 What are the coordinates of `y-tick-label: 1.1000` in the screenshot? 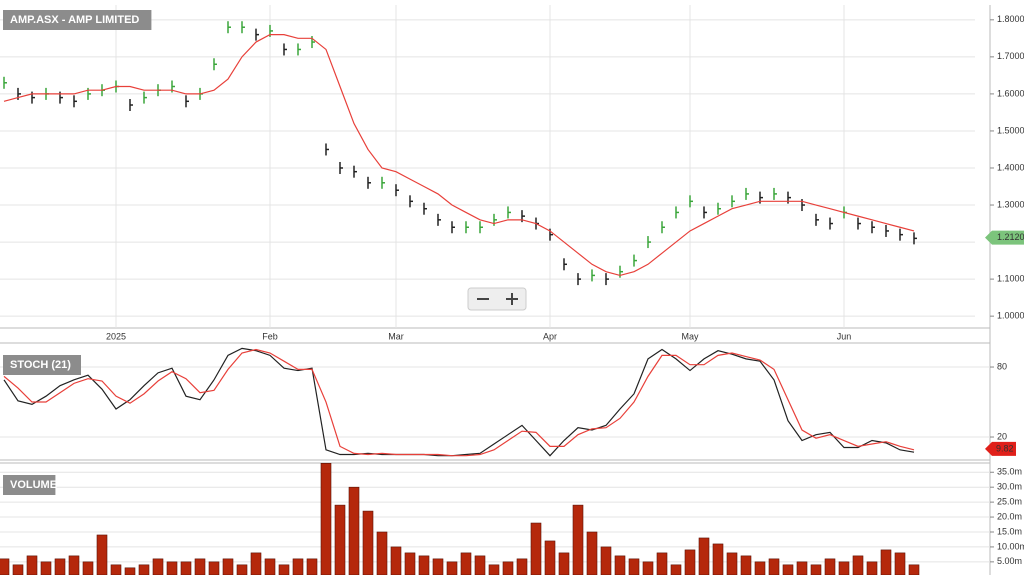 It's located at (1010, 278).